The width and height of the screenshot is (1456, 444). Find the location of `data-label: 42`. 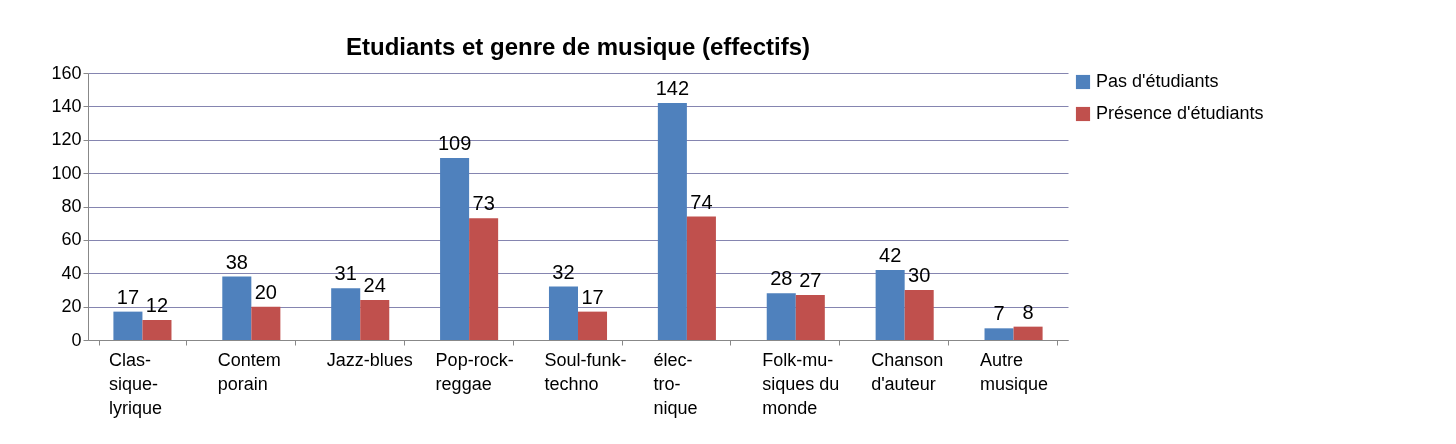

data-label: 42 is located at coordinates (890, 254).